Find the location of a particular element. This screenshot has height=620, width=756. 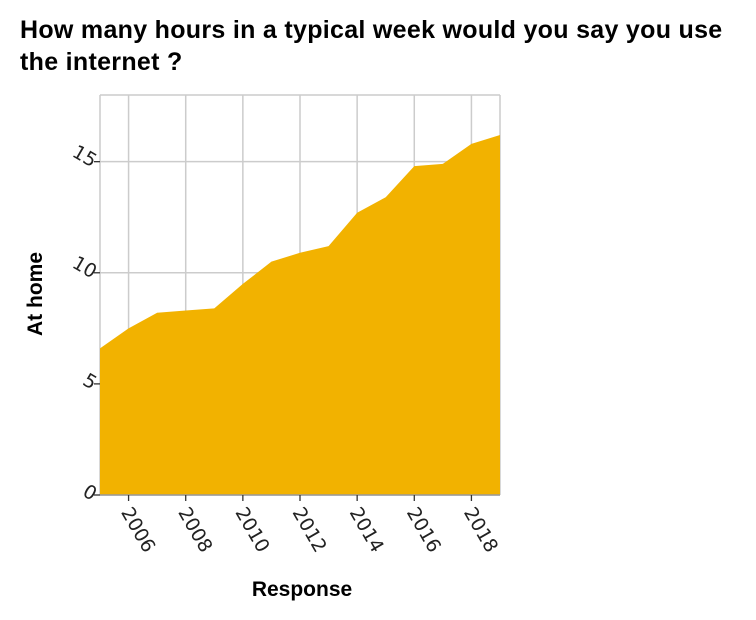

x-tick-label: 2012 is located at coordinates (309, 530).